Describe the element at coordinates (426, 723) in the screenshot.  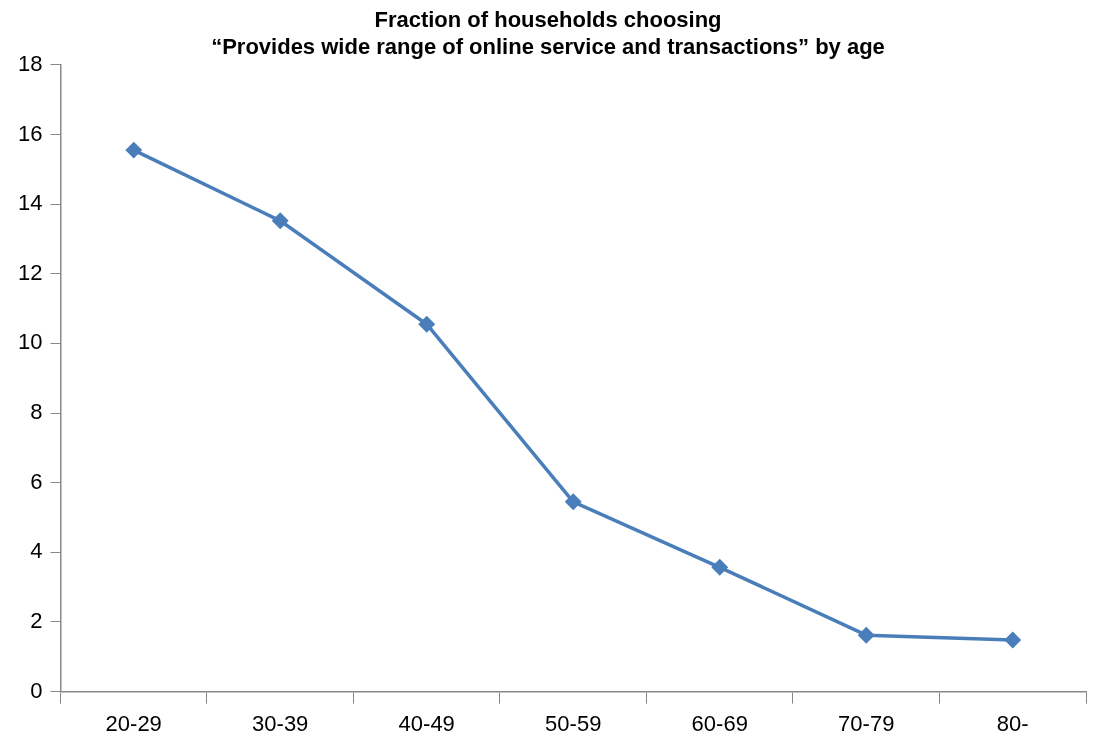
I see `x-tick-label: 40-49` at that location.